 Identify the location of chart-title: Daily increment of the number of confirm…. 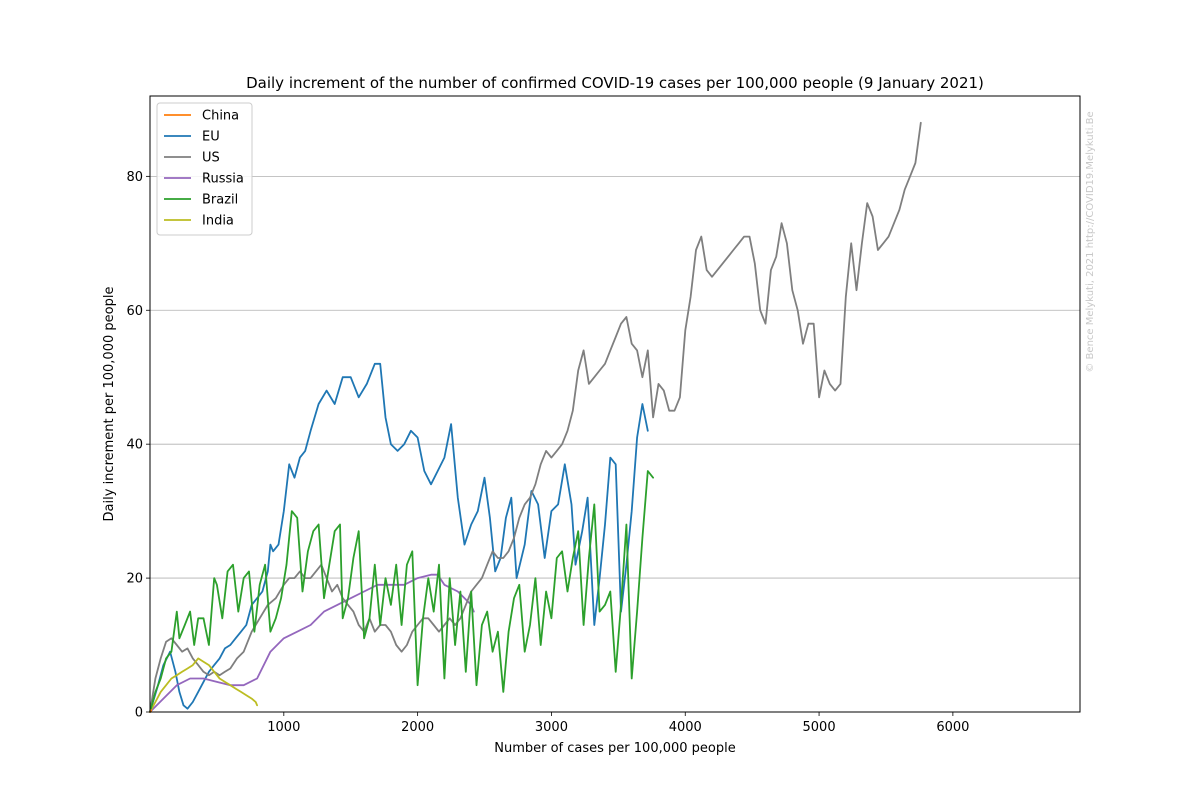
(615, 83).